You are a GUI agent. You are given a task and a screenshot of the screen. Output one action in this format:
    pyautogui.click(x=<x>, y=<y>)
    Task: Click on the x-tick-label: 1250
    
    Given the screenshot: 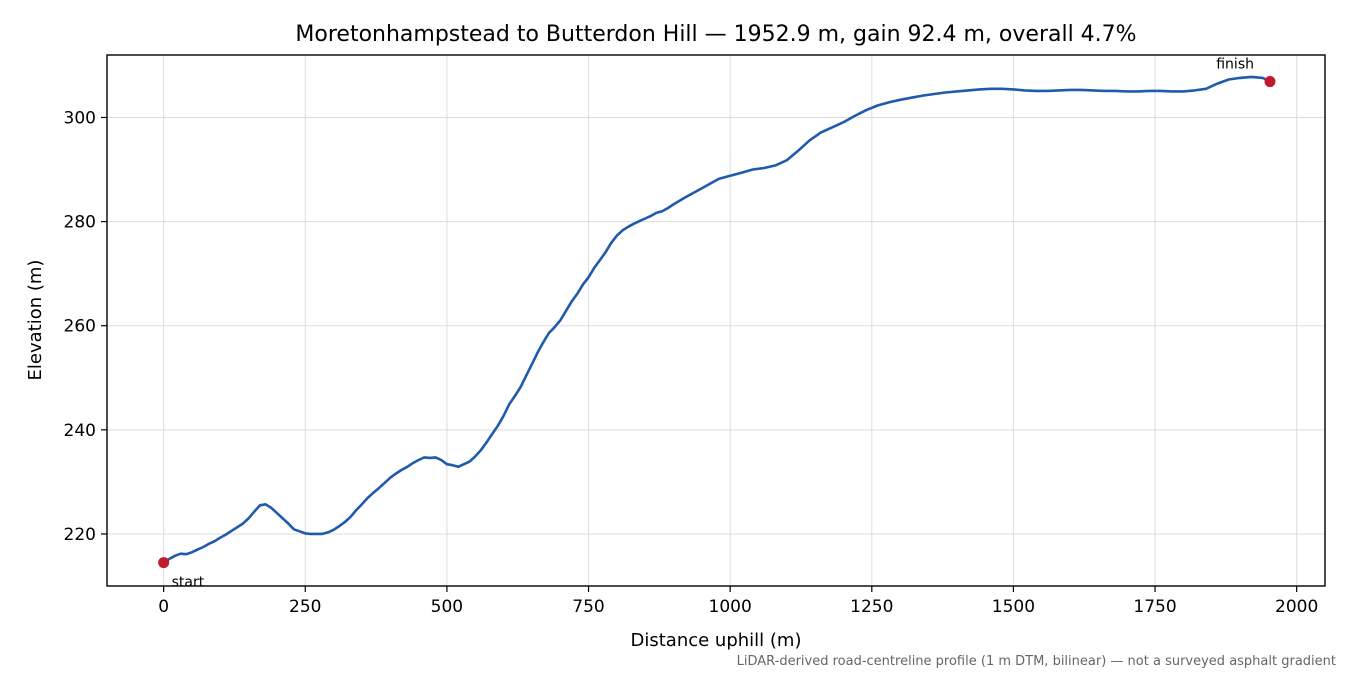 What is the action you would take?
    pyautogui.click(x=871, y=607)
    